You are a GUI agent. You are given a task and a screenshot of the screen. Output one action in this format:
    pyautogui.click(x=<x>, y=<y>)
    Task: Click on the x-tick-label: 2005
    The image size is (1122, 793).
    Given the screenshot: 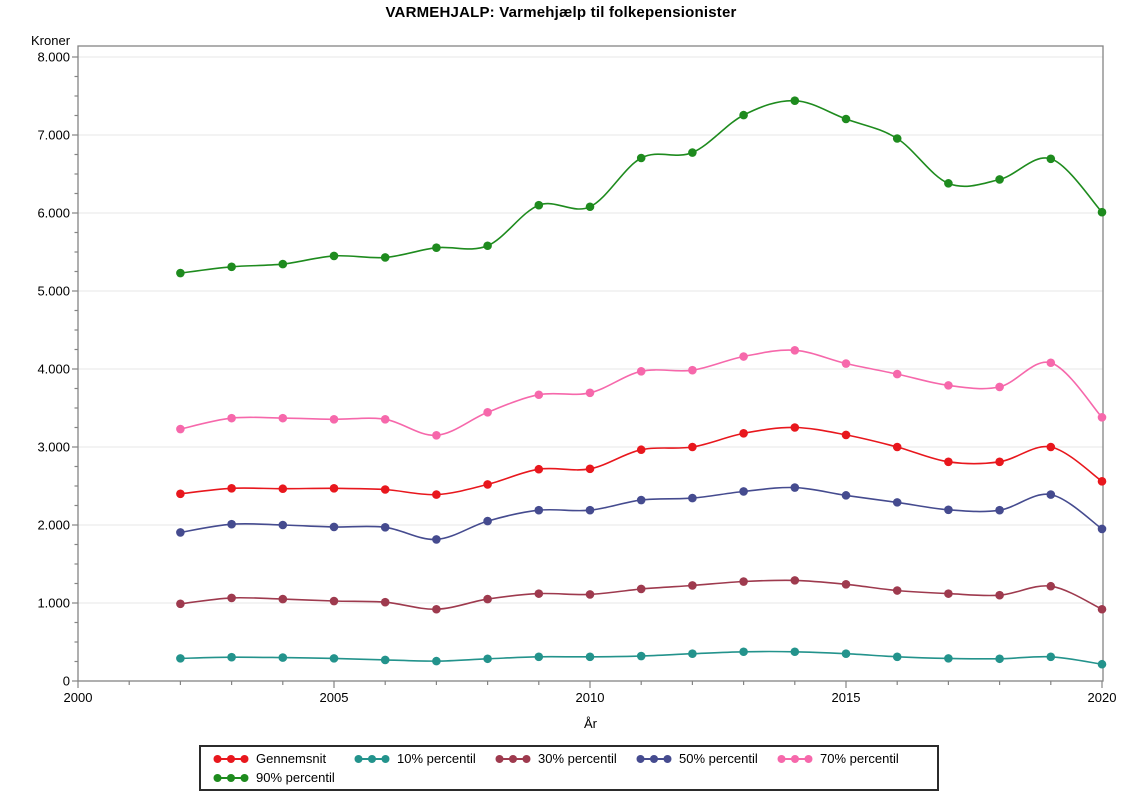 What is the action you would take?
    pyautogui.click(x=334, y=697)
    